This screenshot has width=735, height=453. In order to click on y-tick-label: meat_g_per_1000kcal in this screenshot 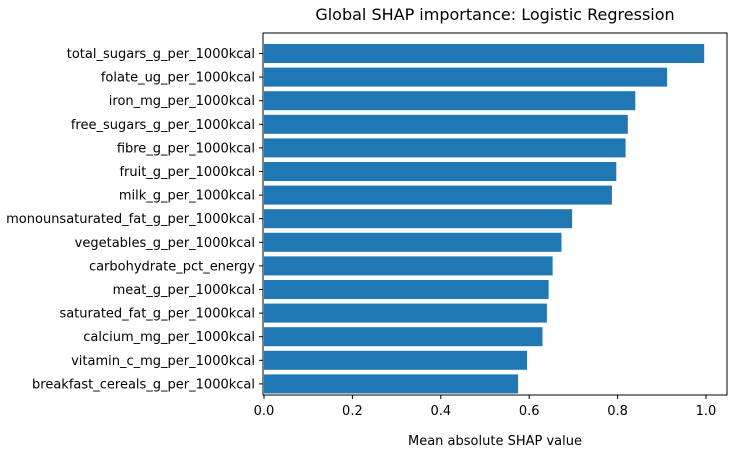, I will do `click(184, 290)`.